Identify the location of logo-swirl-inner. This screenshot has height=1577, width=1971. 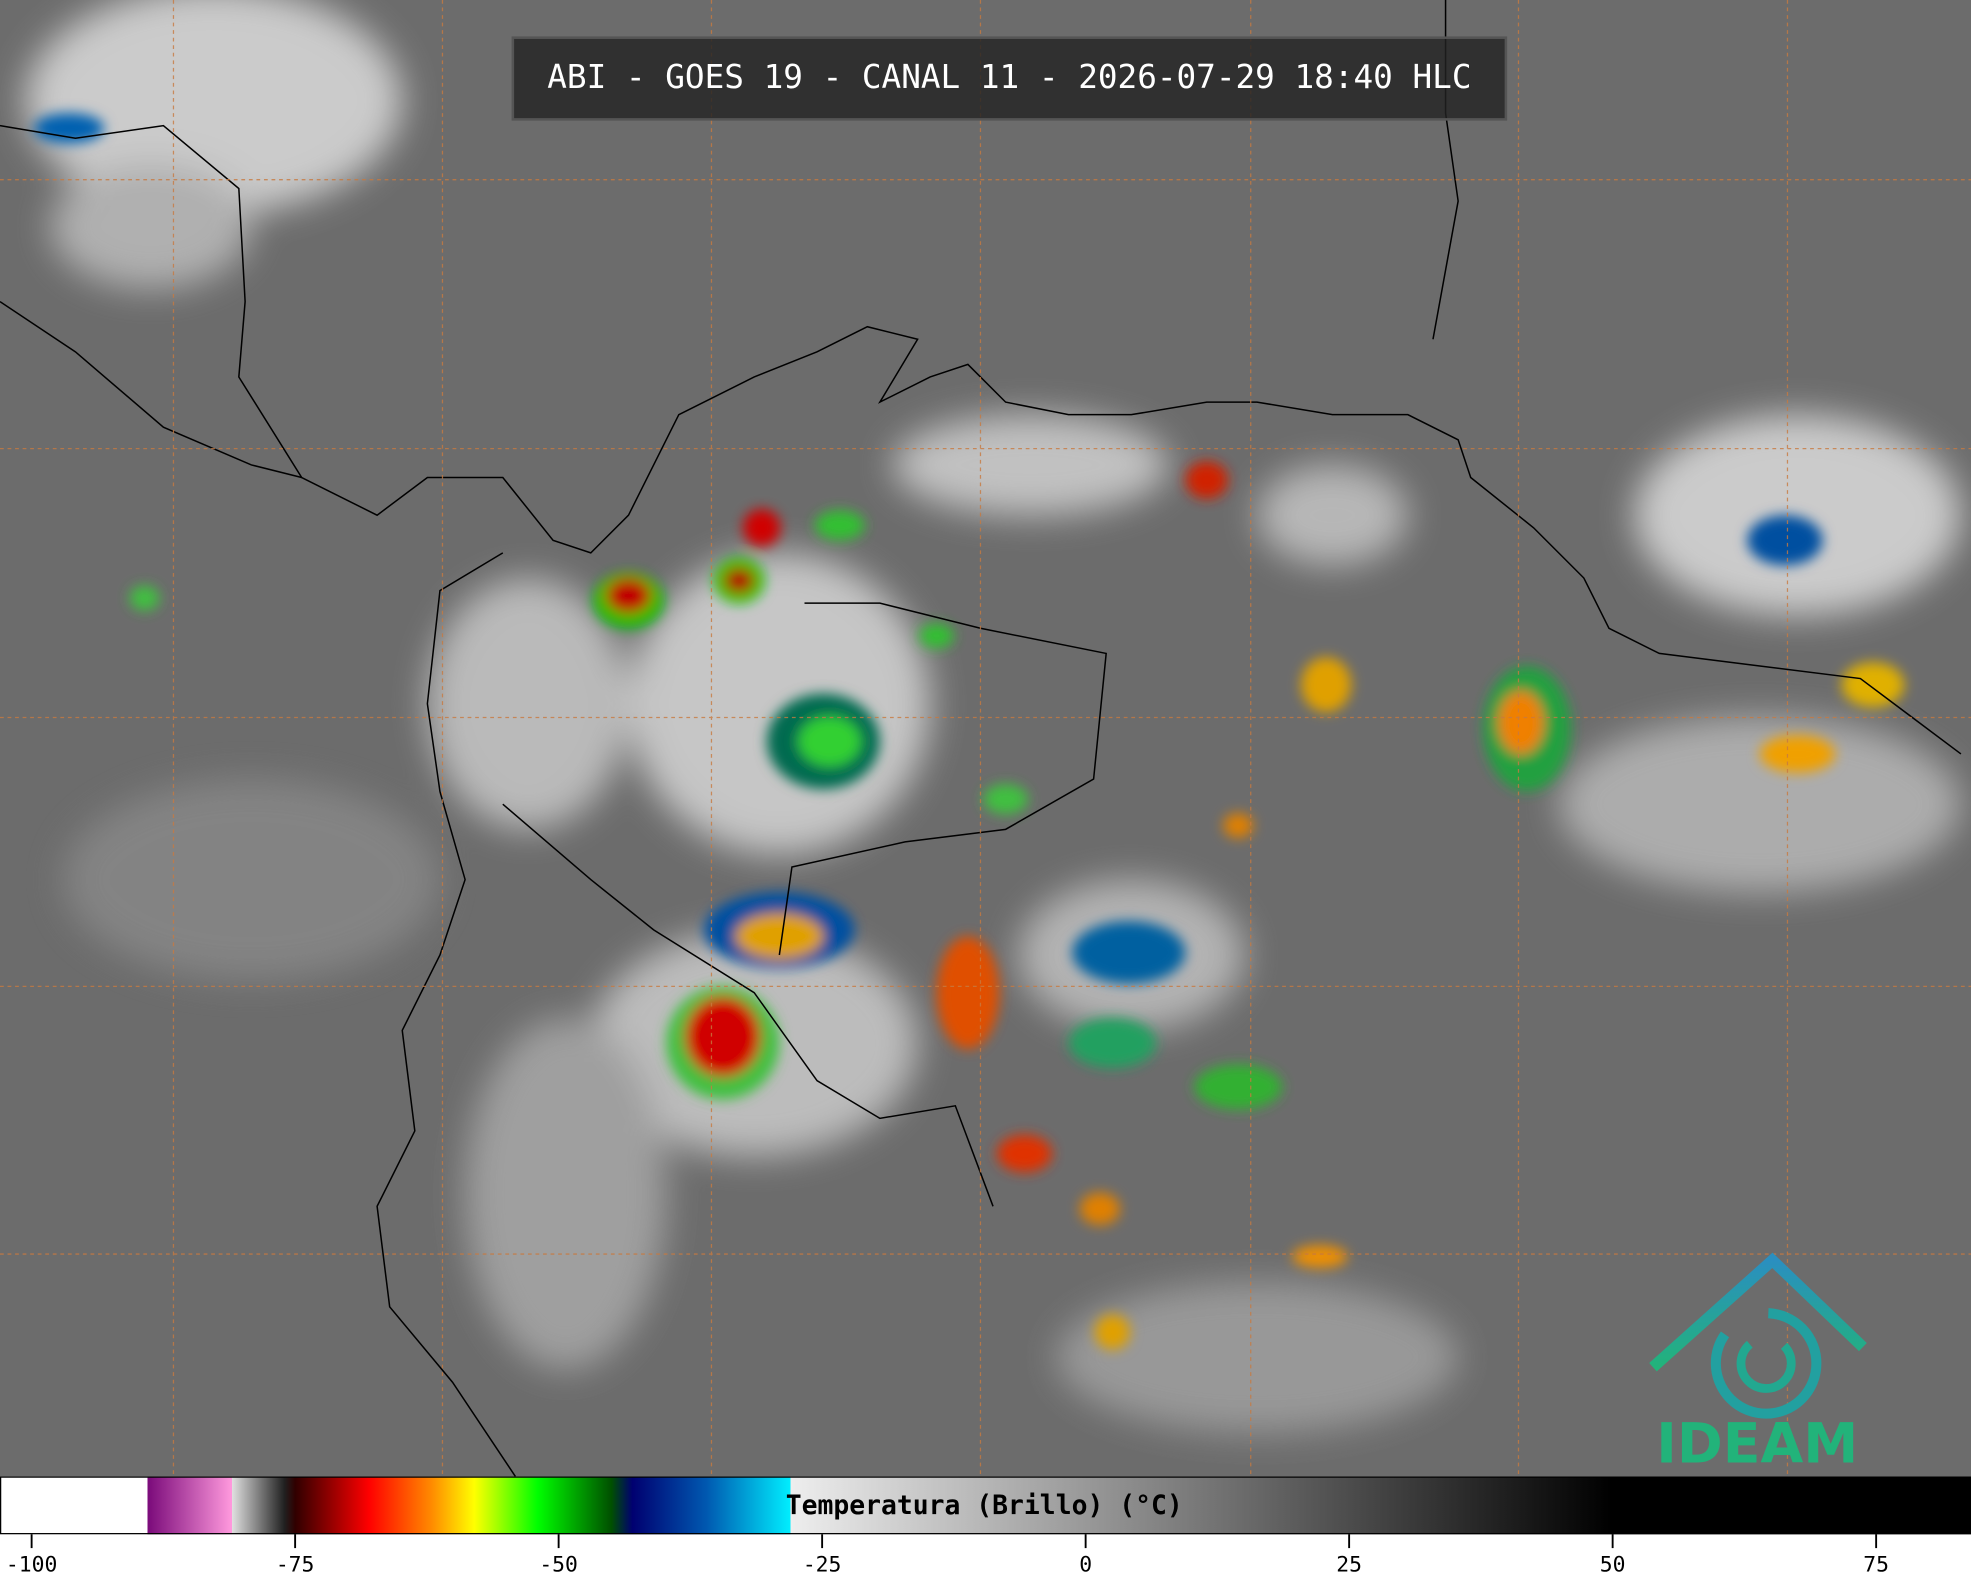
(1766, 1363).